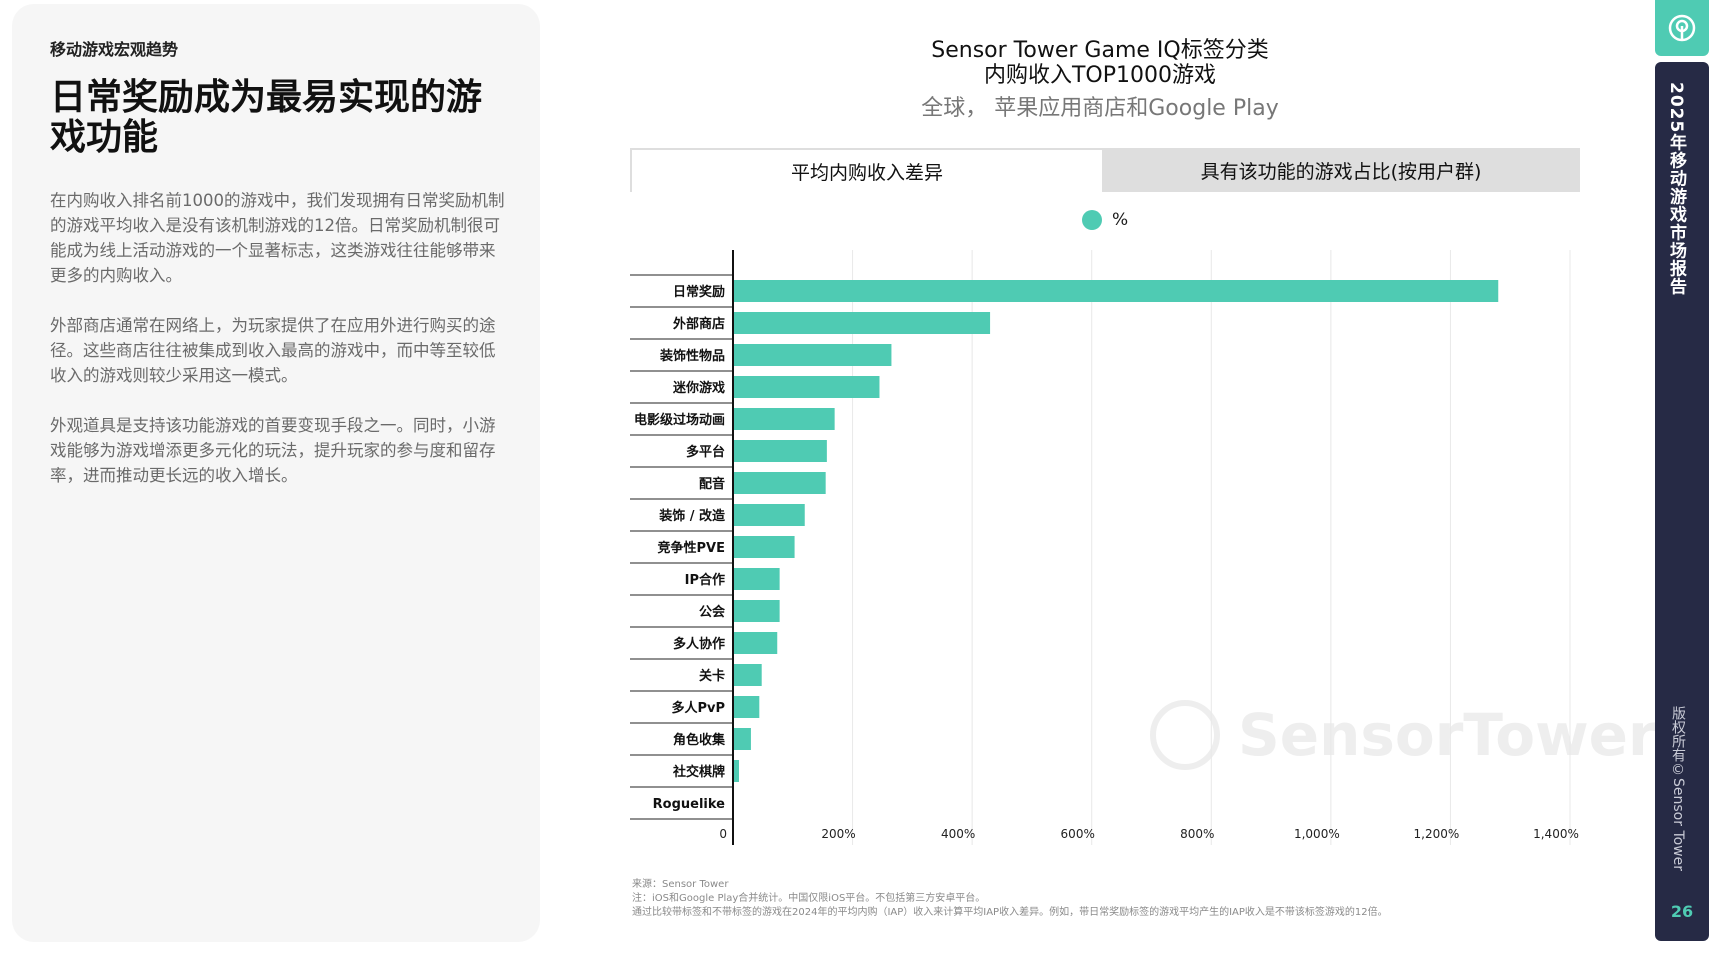  What do you see at coordinates (692, 516) in the screenshot?
I see `category-label: 装饰 / 改造` at bounding box center [692, 516].